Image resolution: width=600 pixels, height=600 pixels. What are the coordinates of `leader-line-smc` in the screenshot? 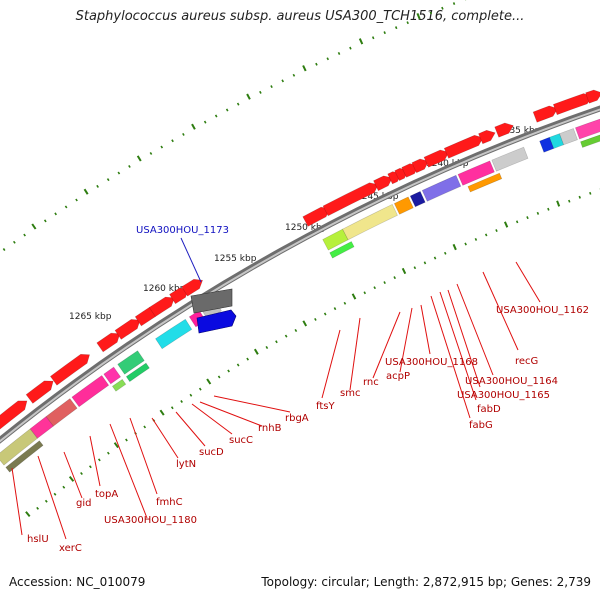 It's located at (355, 354).